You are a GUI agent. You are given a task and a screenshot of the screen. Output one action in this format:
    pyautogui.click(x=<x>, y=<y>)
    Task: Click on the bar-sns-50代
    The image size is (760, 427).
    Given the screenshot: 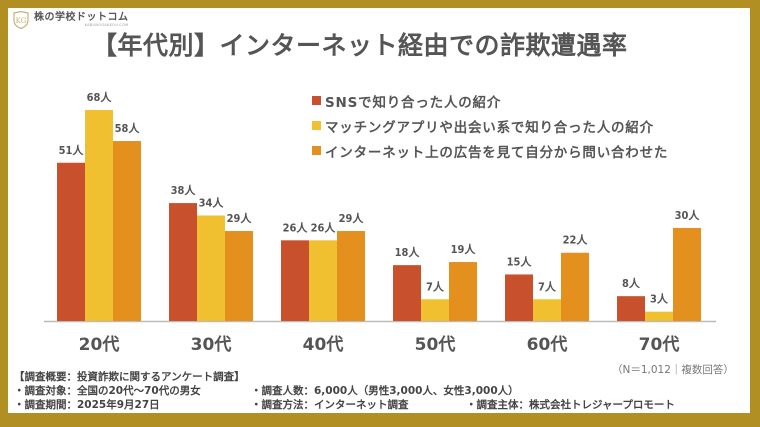 What is the action you would take?
    pyautogui.click(x=407, y=293)
    